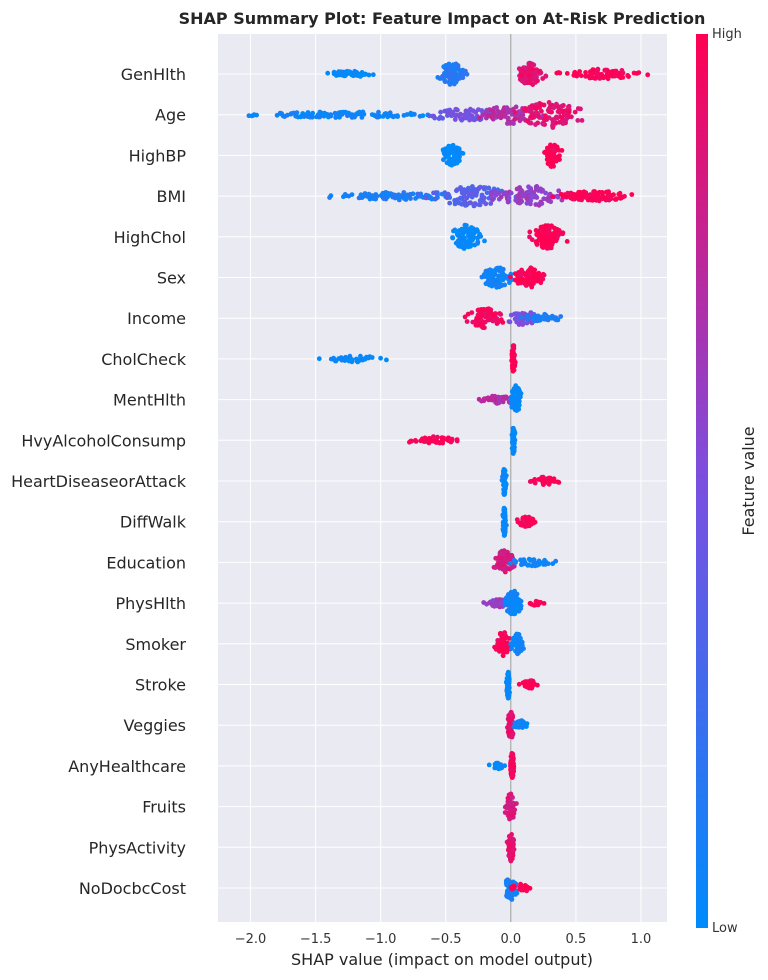 The height and width of the screenshot is (980, 768). I want to click on feature-label: HvyAlcoholConsump, so click(103, 440).